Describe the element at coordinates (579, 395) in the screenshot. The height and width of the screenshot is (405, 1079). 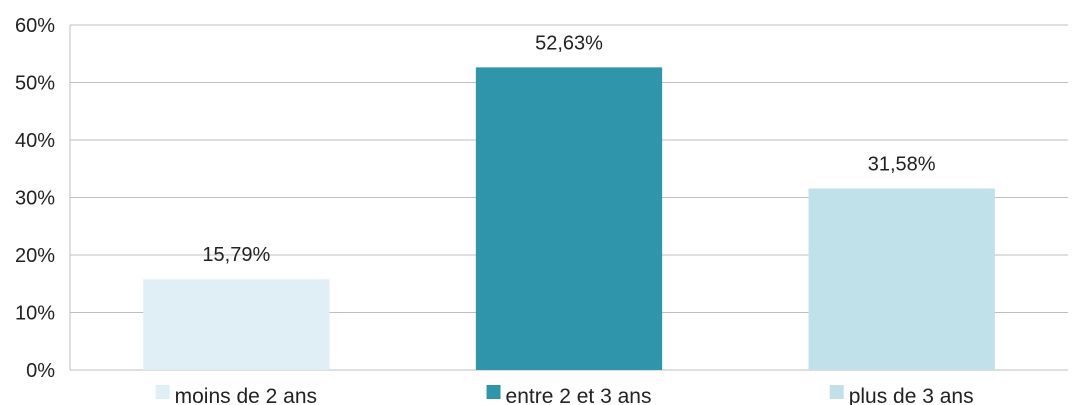
I see `legend-label: entre 2 et 3 ans` at that location.